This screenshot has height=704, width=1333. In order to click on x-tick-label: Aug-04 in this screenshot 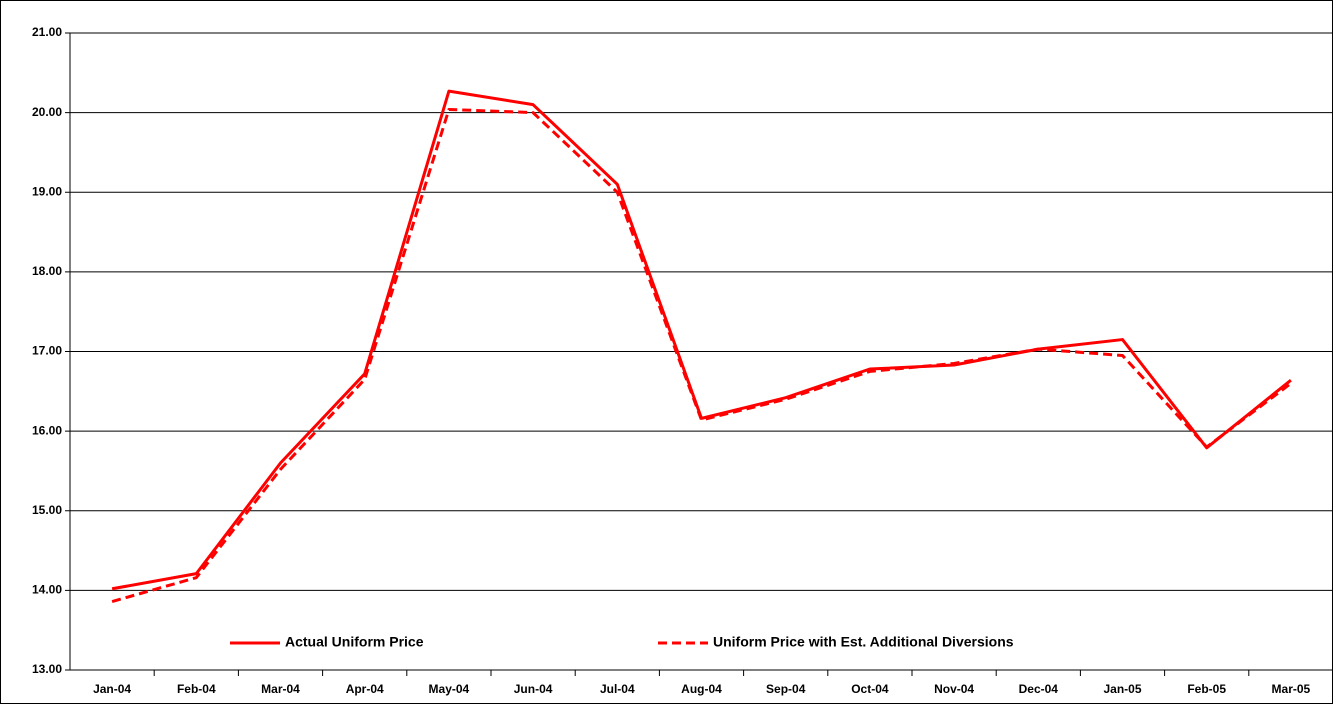, I will do `click(701, 689)`.